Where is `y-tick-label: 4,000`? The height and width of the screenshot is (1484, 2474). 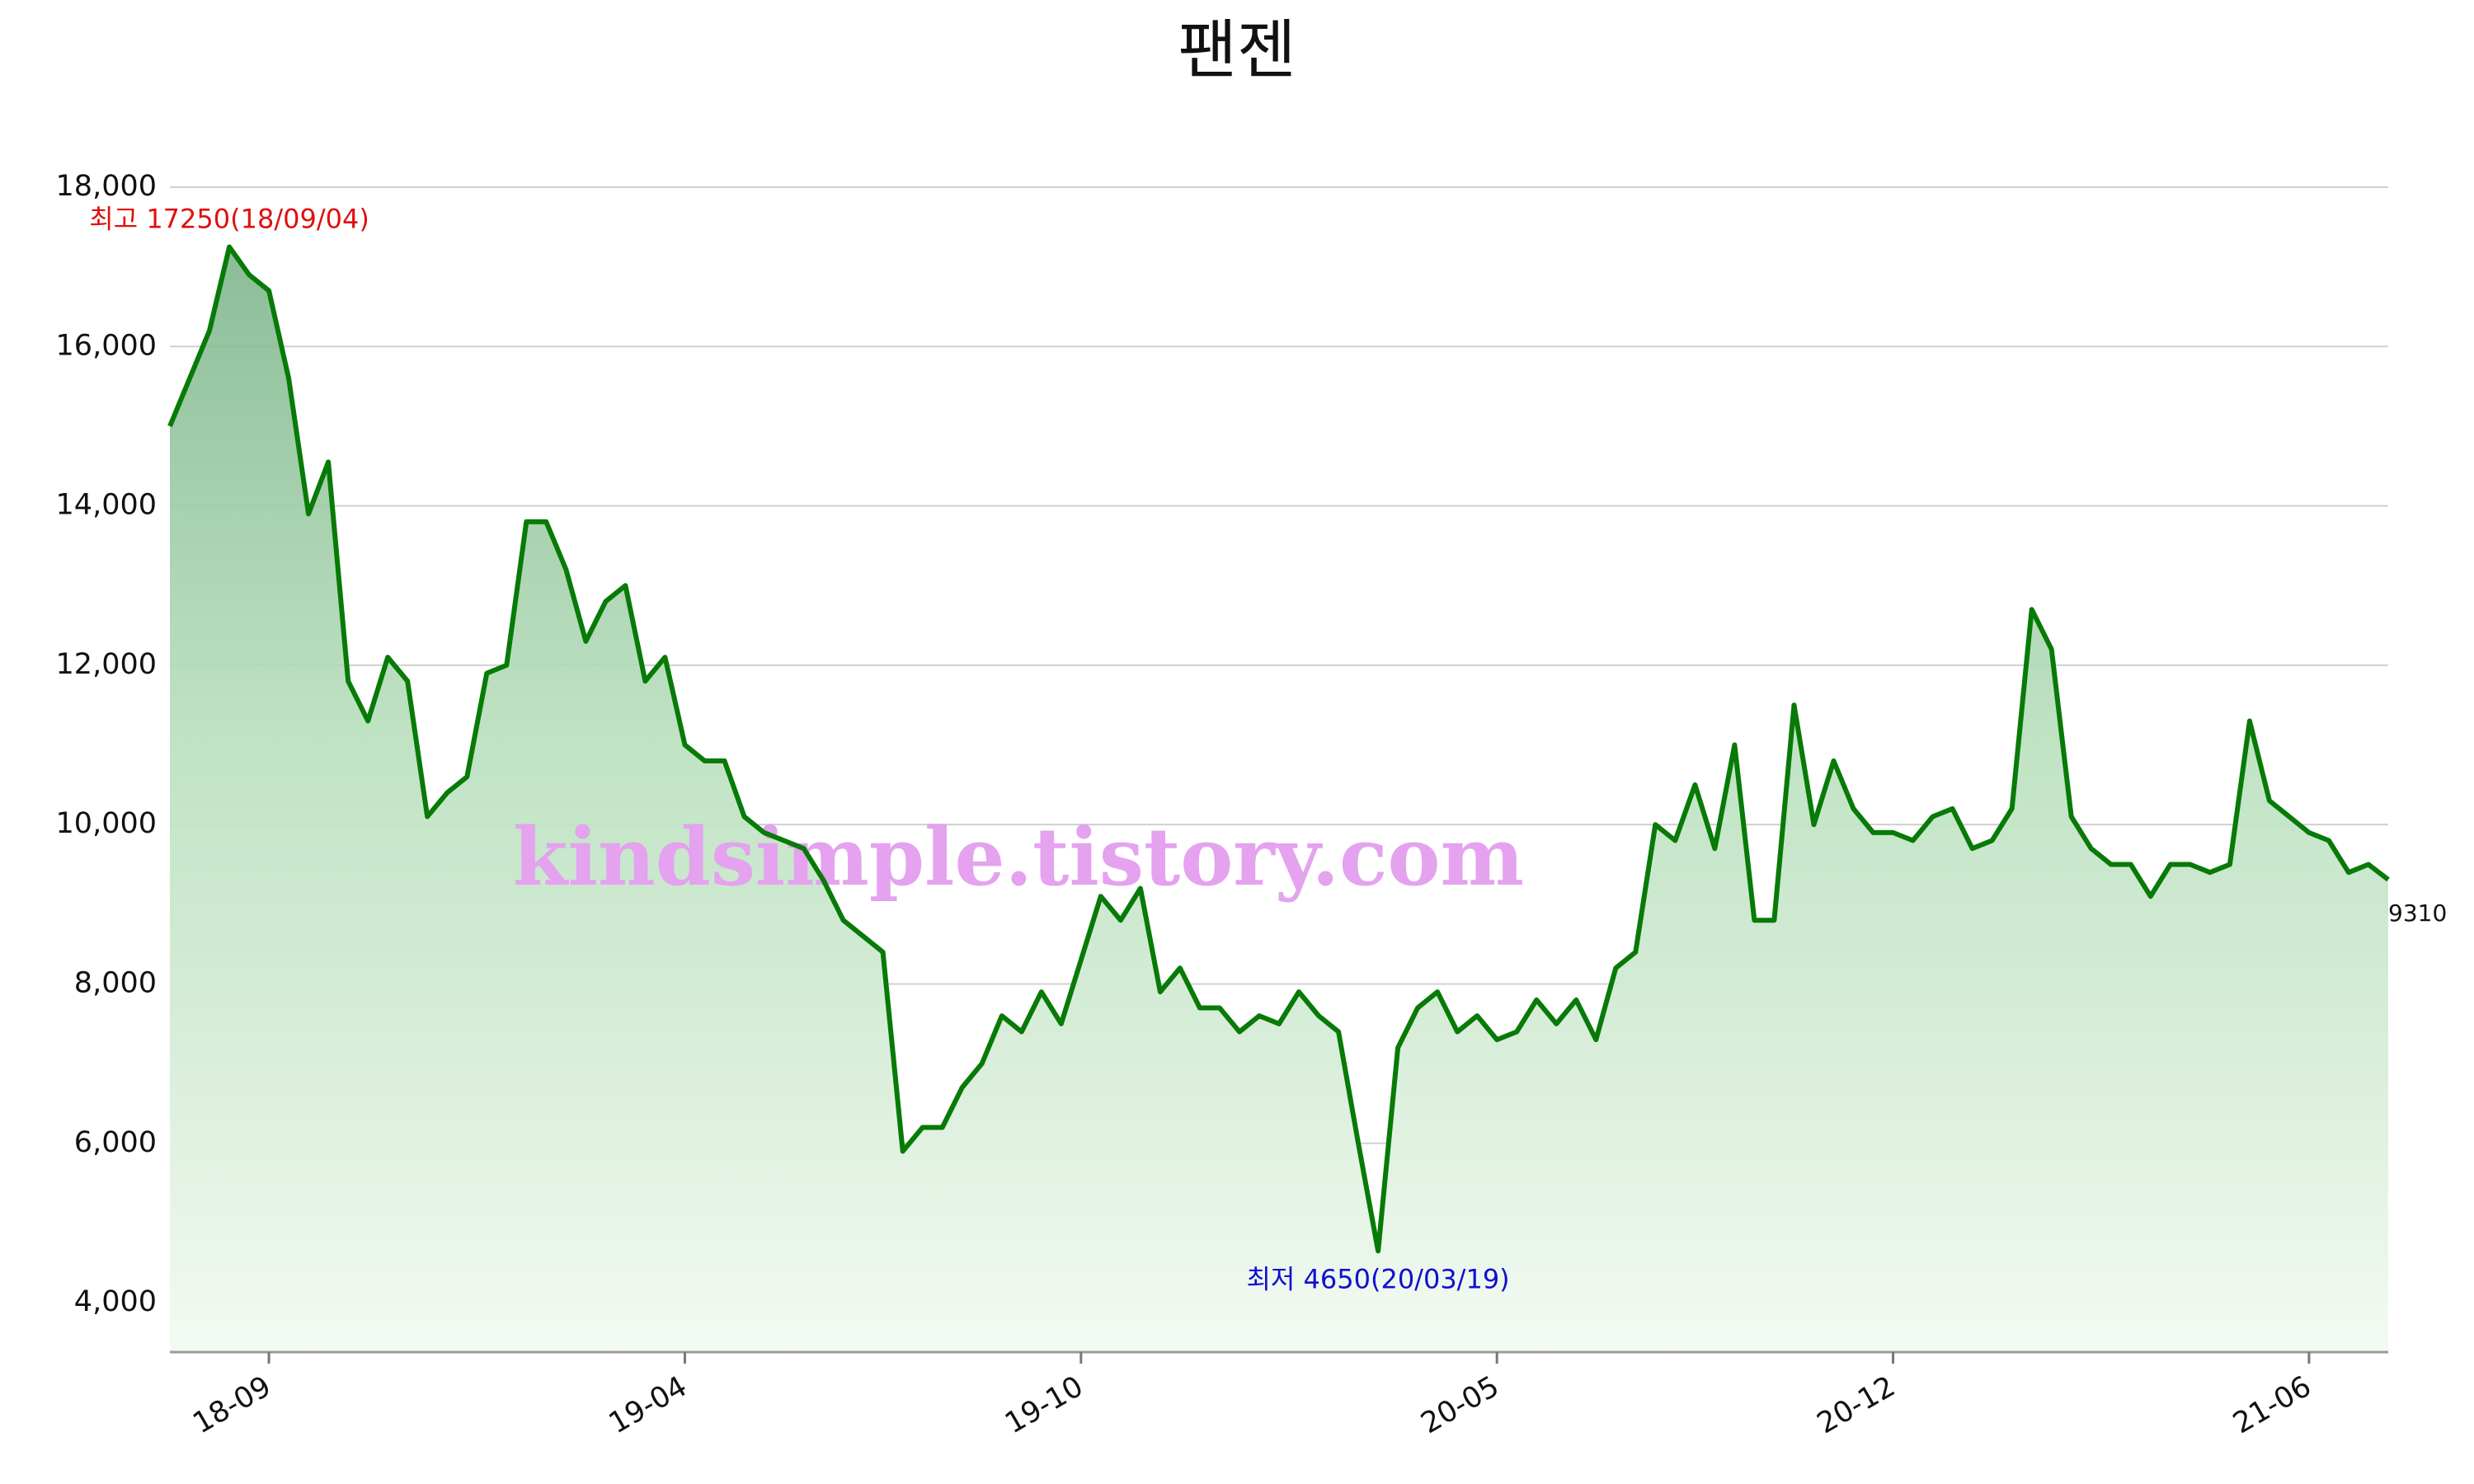 y-tick-label: 4,000 is located at coordinates (115, 1301).